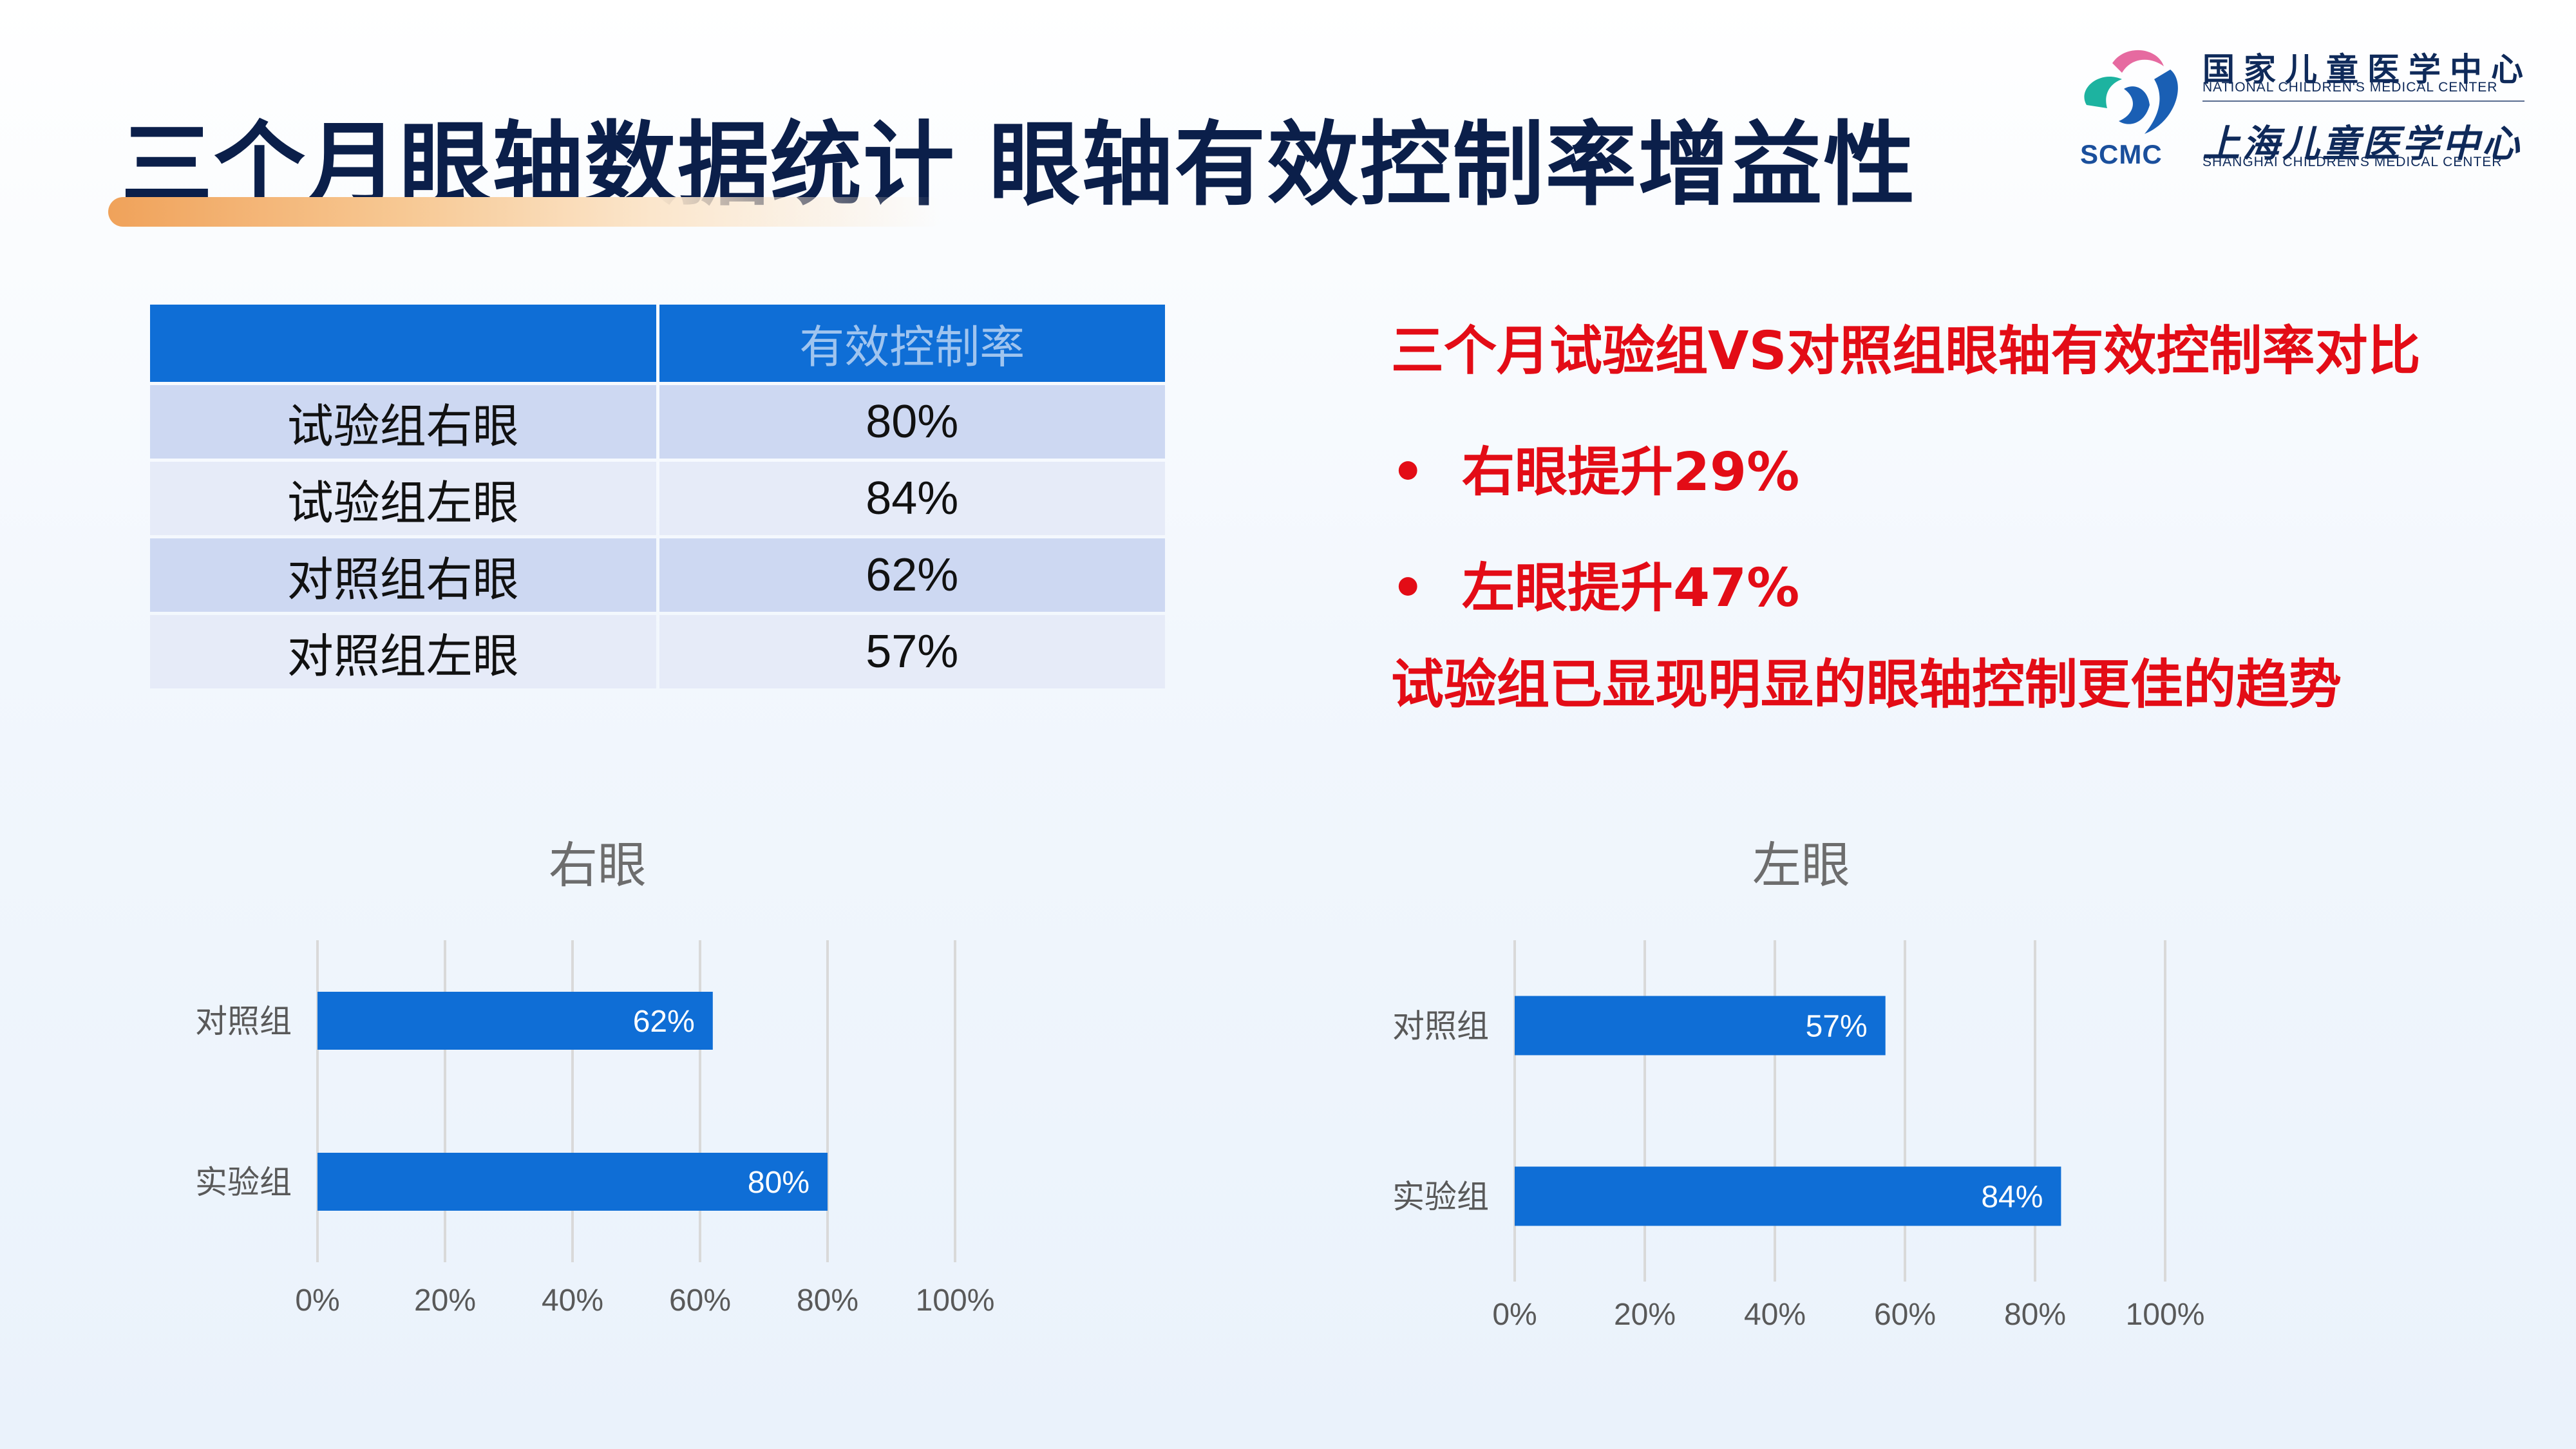 This screenshot has width=2576, height=1449. Describe the element at coordinates (403, 575) in the screenshot. I see `row-label: 对照组右眼` at that location.